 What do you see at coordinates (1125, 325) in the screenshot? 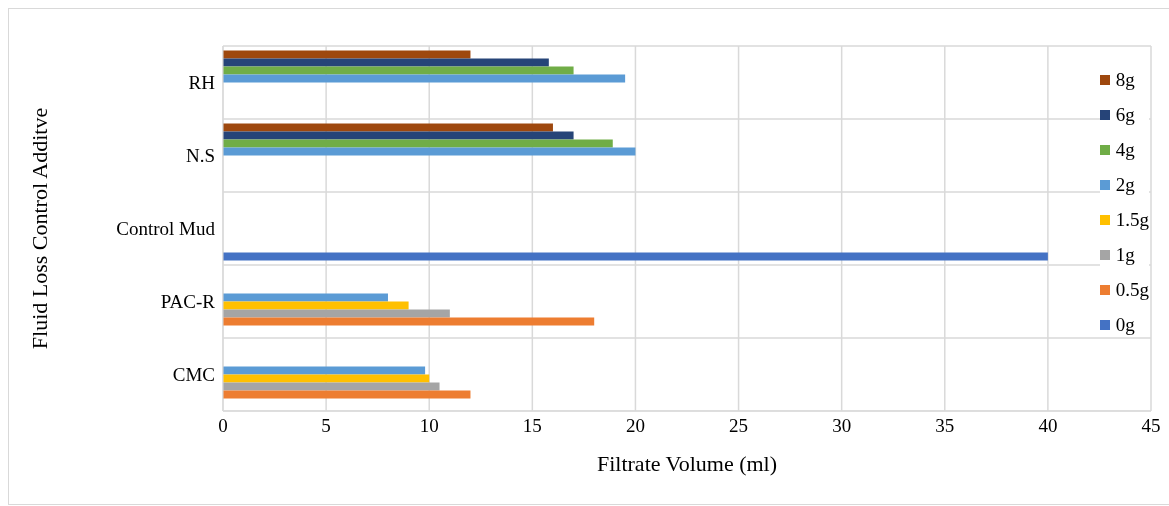
I see `legend-label: 0g` at bounding box center [1125, 325].